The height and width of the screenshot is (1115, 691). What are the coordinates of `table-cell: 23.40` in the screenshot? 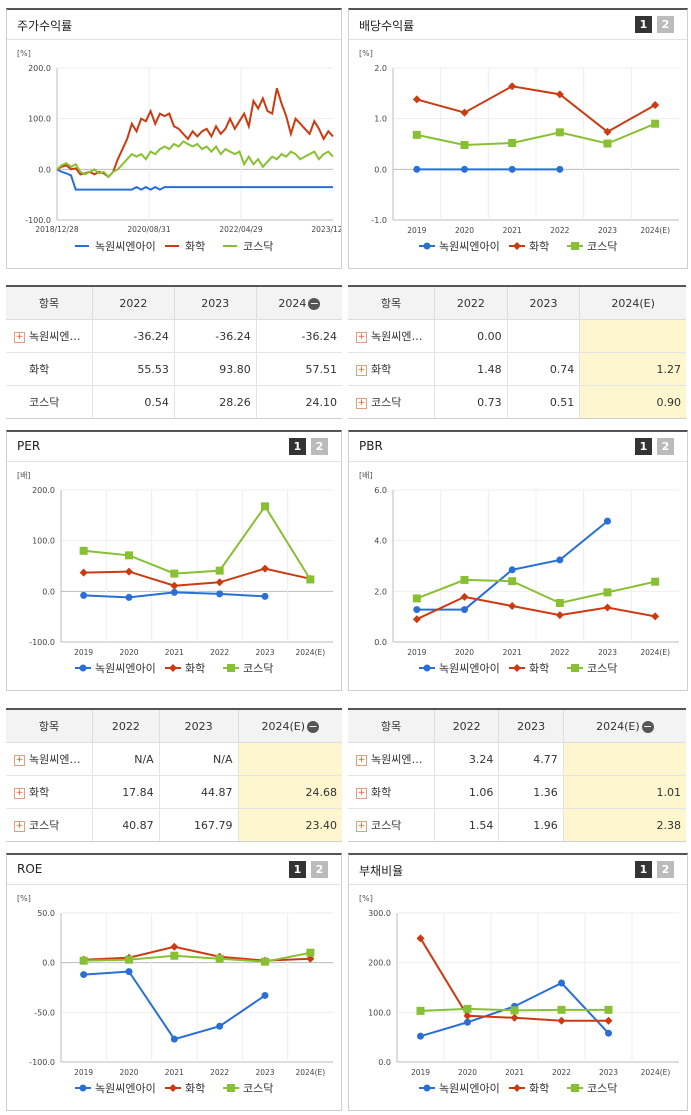 It's located at (289, 824).